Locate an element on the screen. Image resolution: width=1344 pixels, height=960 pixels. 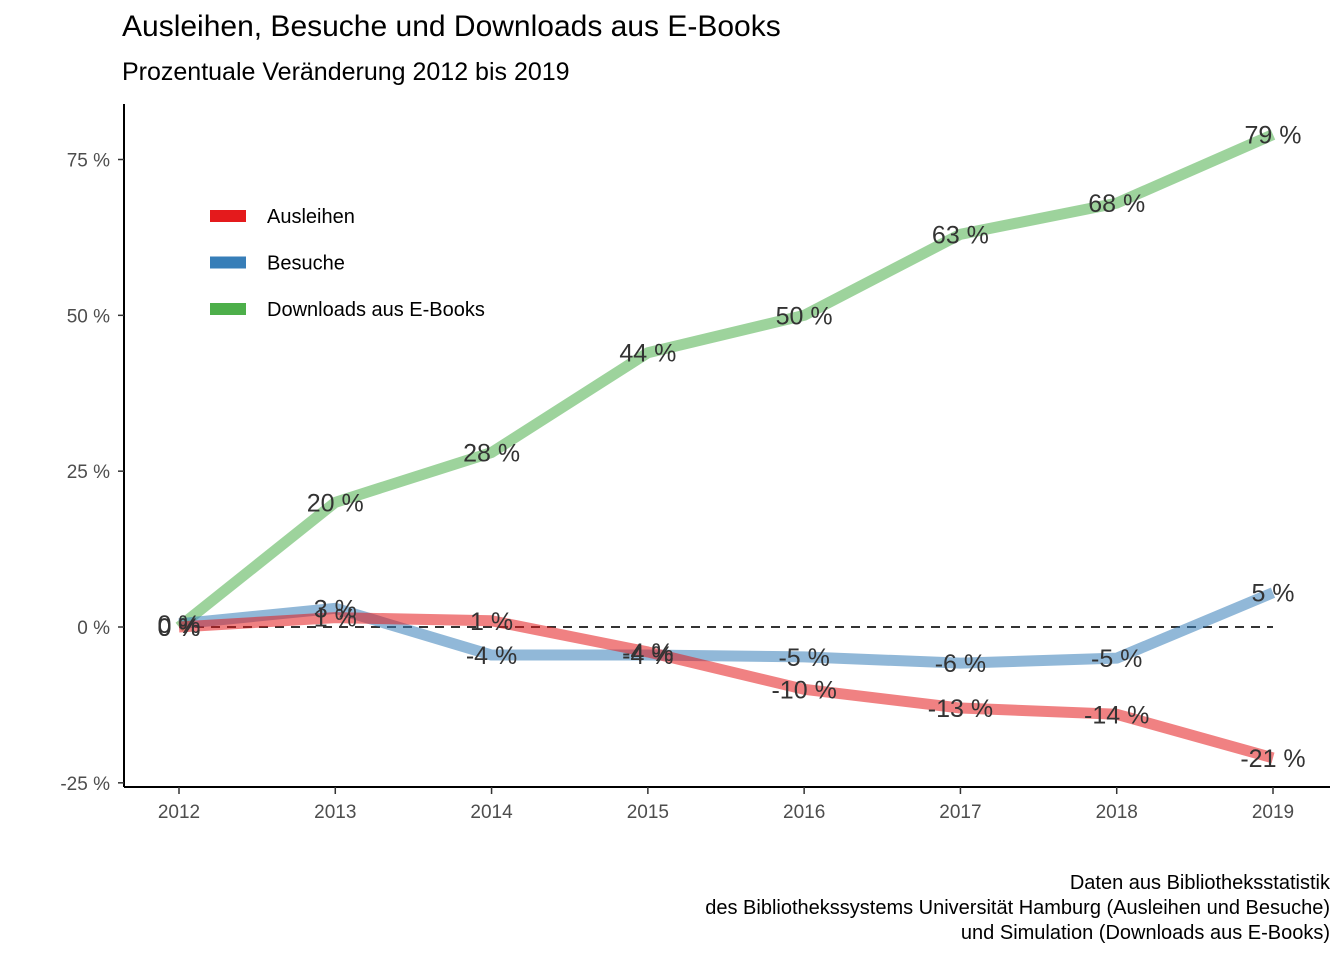
y-tick-label: -25 % is located at coordinates (85, 784).